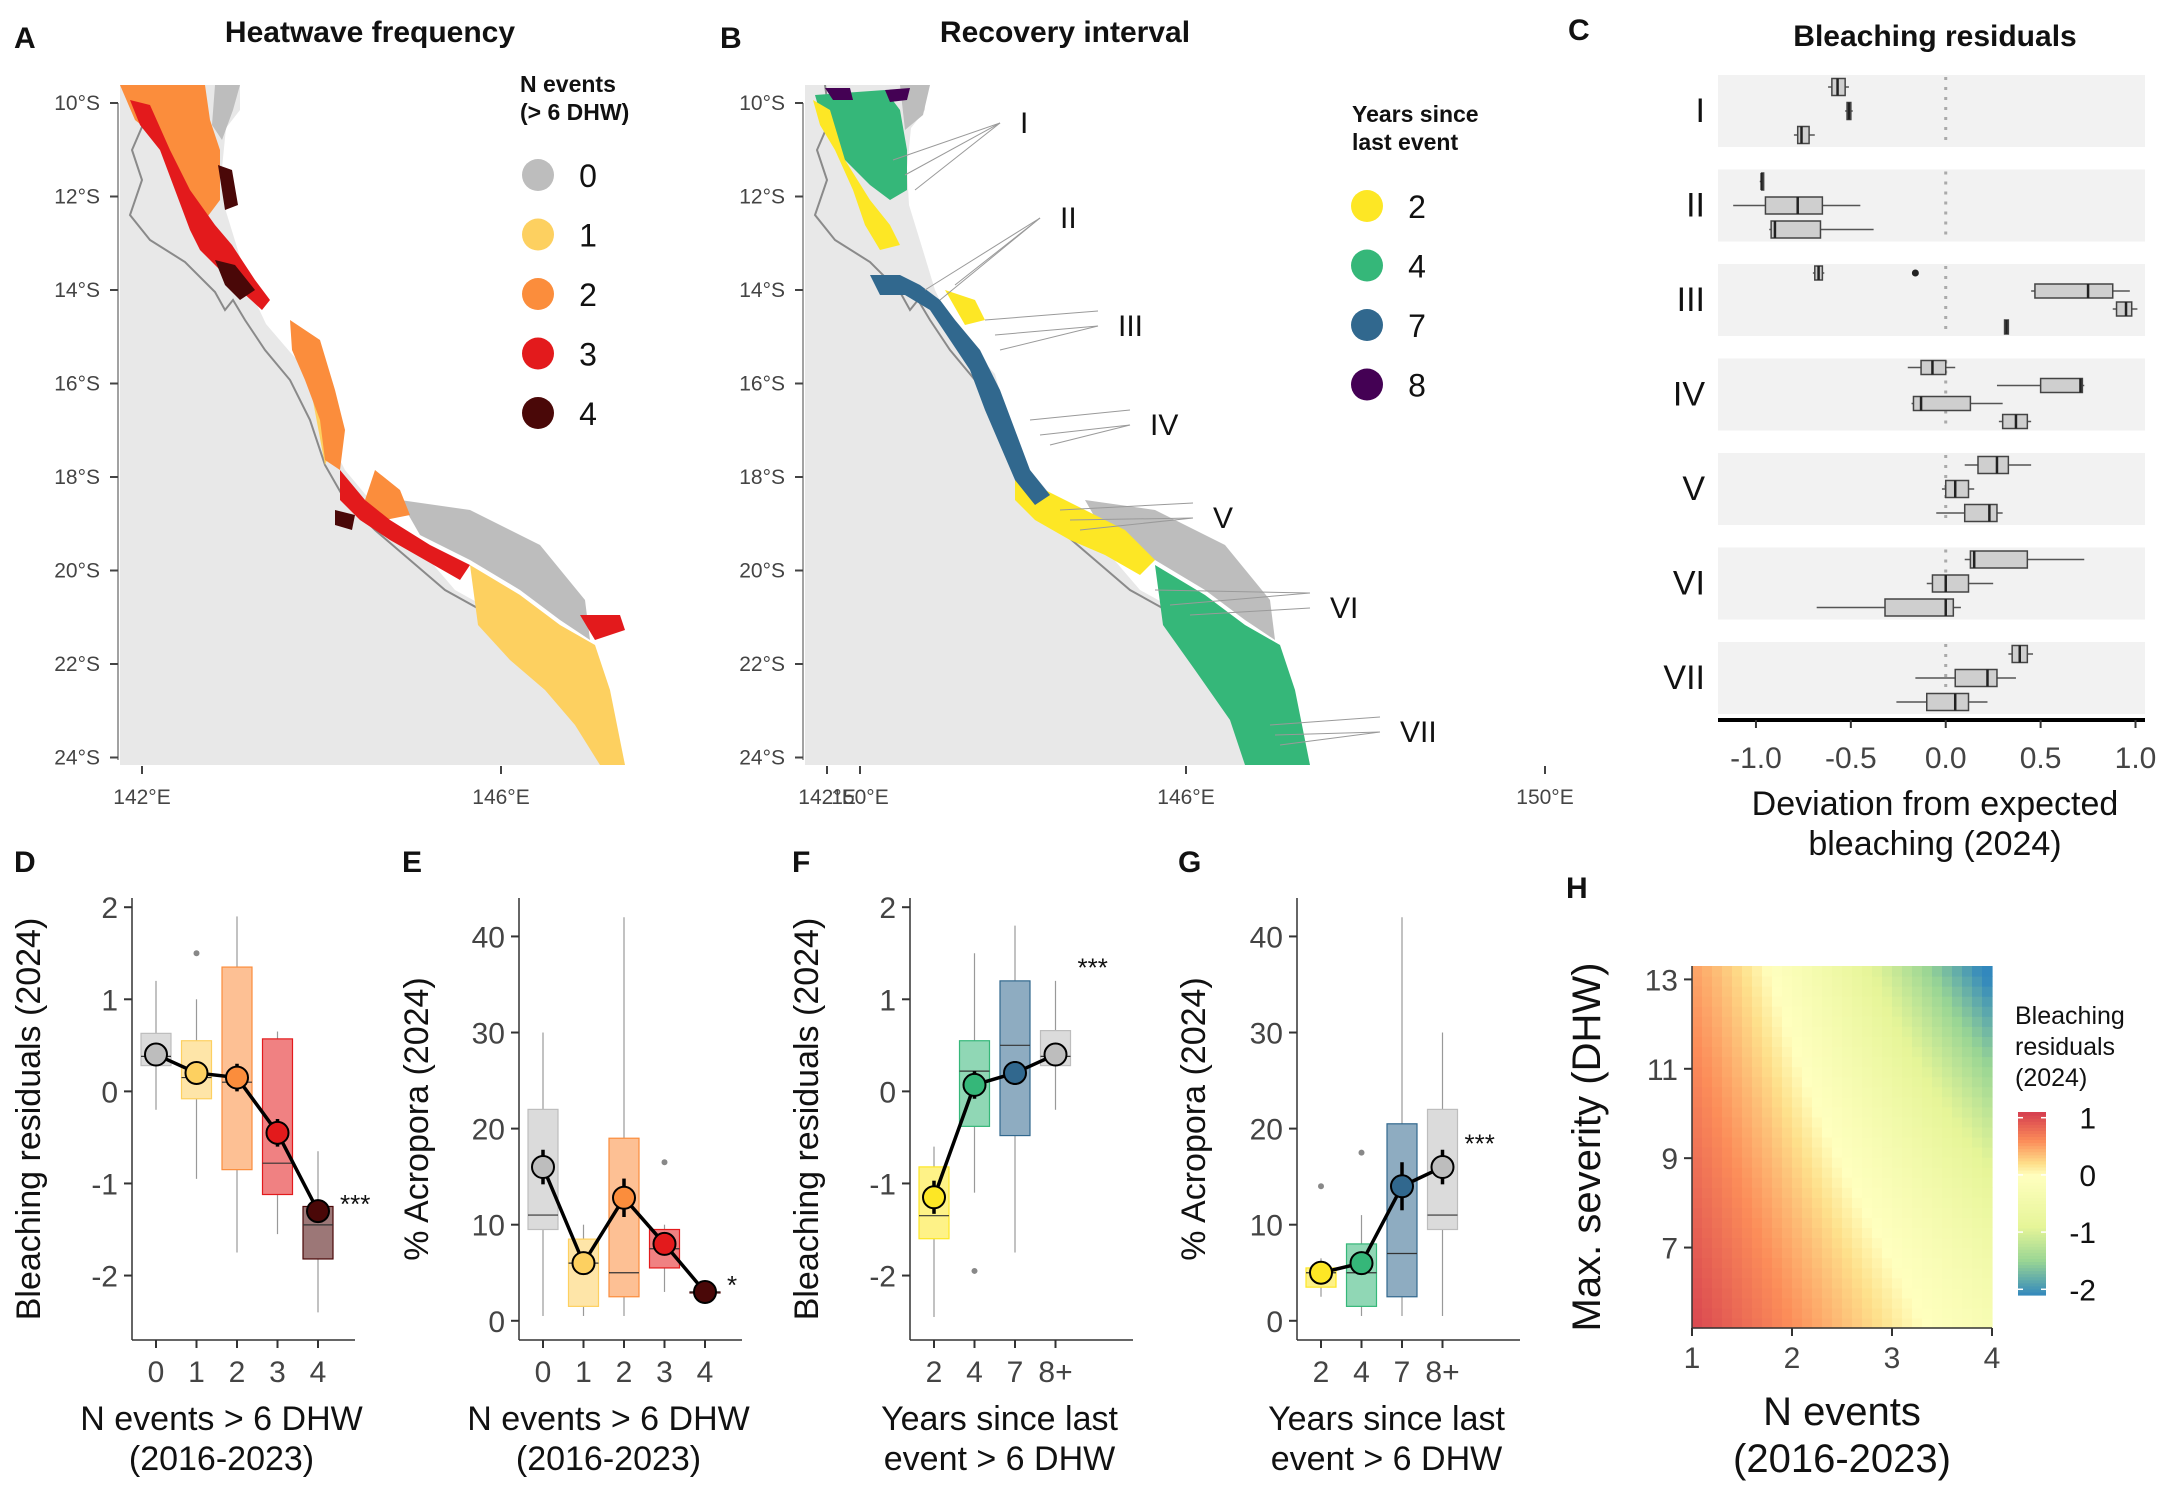  What do you see at coordinates (104, 1277) in the screenshot?
I see `y-tick-label: -2` at bounding box center [104, 1277].